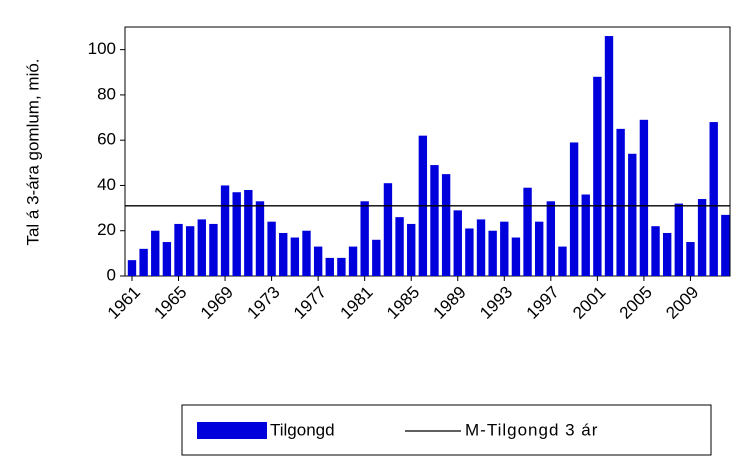 The height and width of the screenshot is (461, 731). Describe the element at coordinates (170, 303) in the screenshot. I see `x-tick-label: 1965` at that location.